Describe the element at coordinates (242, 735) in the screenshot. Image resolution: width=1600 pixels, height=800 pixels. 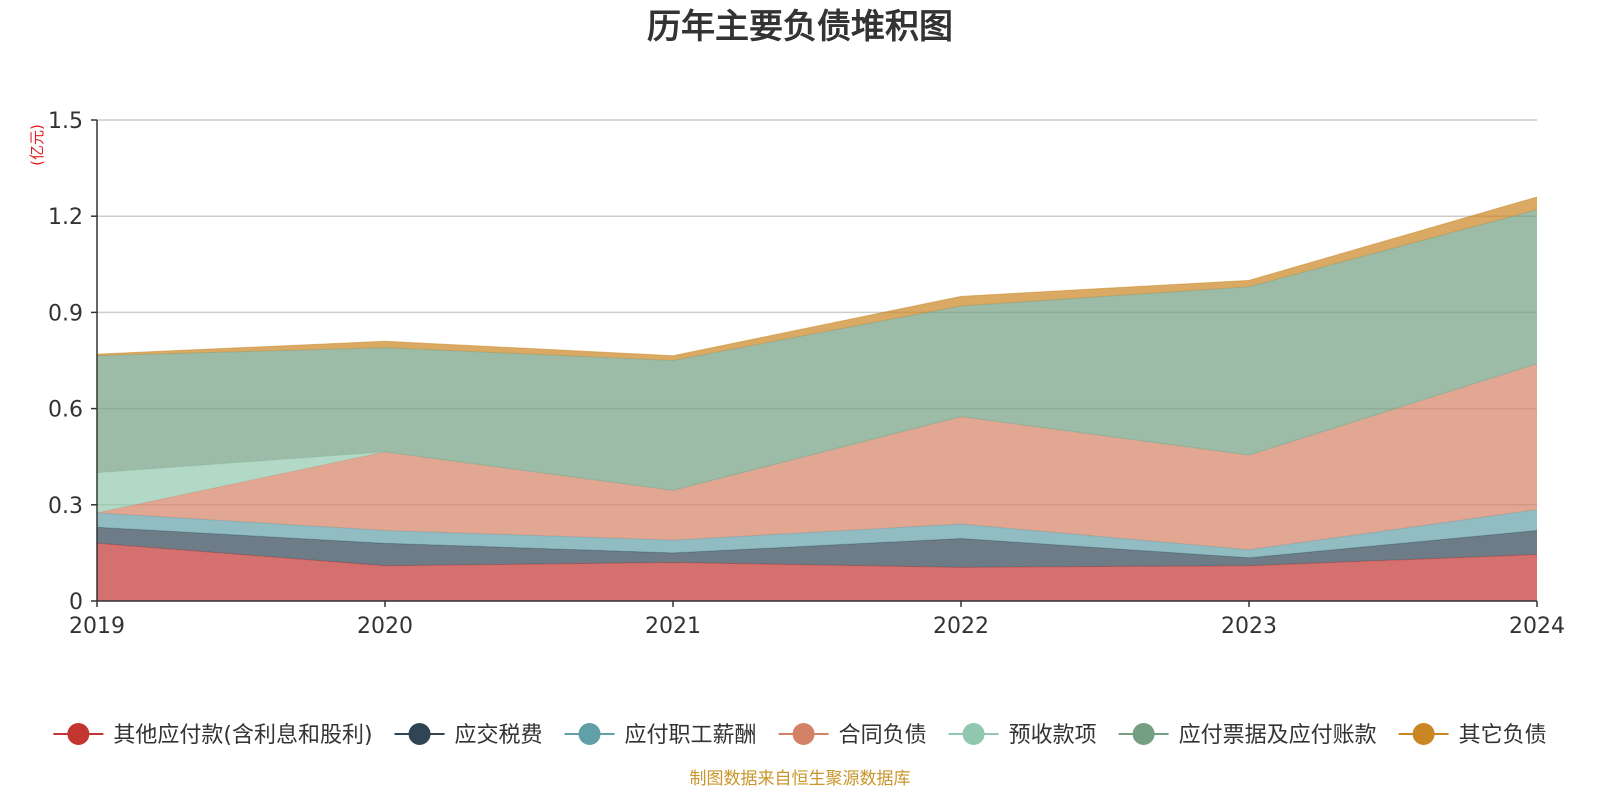
I see `legend-label: 其他应付款(含利息和股利)` at that location.